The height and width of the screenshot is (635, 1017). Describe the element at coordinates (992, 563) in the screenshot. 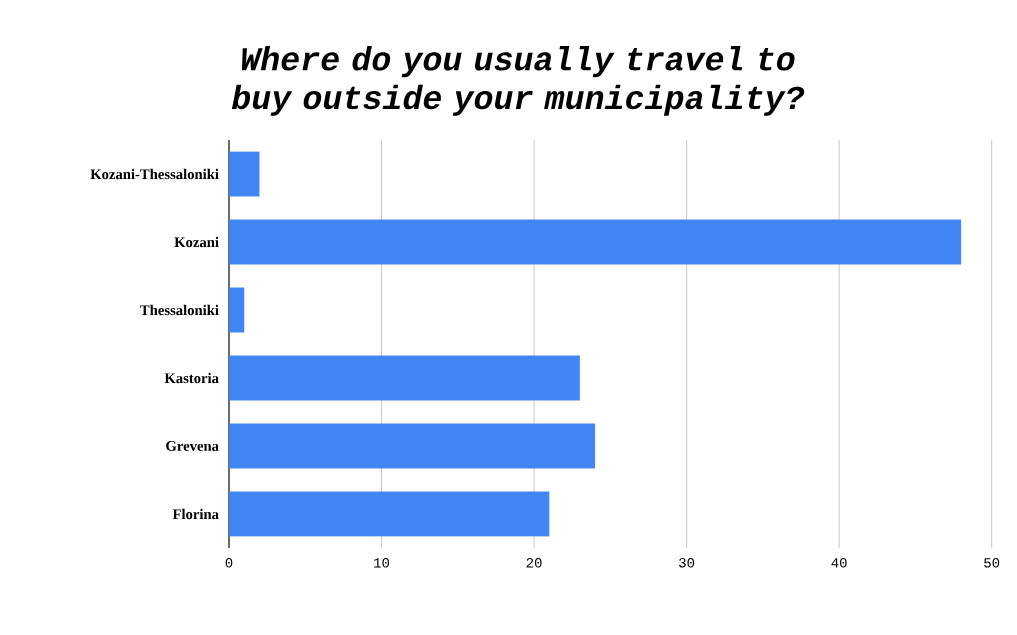

I see `x-tick-label: 50` at that location.